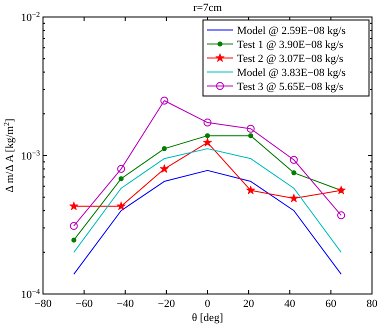 The image size is (387, 326). Describe the element at coordinates (207, 304) in the screenshot. I see `x-tick-label: 0` at that location.